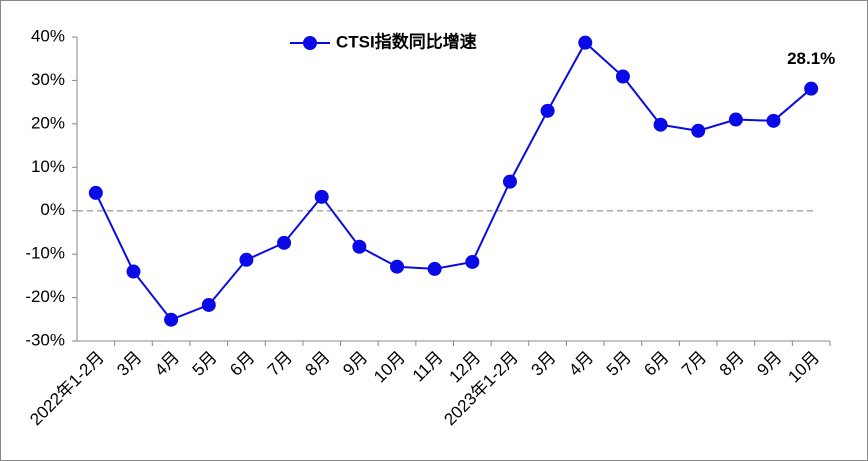 The height and width of the screenshot is (461, 868). Describe the element at coordinates (45, 296) in the screenshot. I see `y-tick-label: -20%` at that location.